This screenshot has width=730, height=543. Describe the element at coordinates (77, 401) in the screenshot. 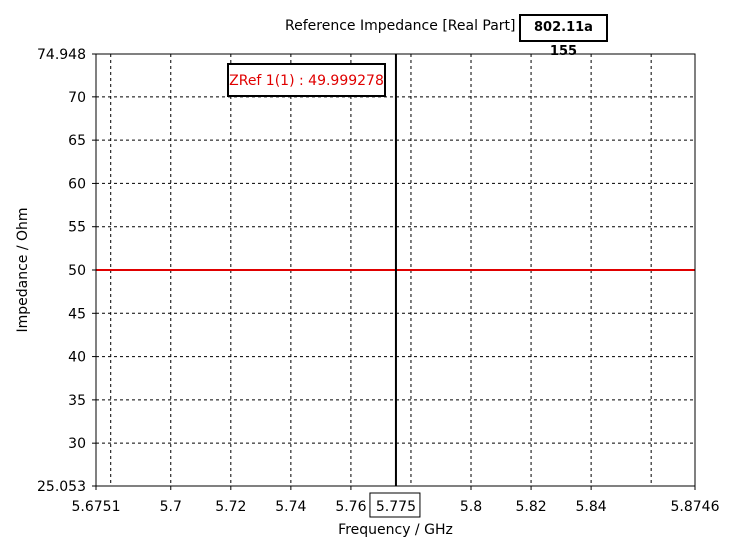

I see `y-tick-label: 35` at that location.